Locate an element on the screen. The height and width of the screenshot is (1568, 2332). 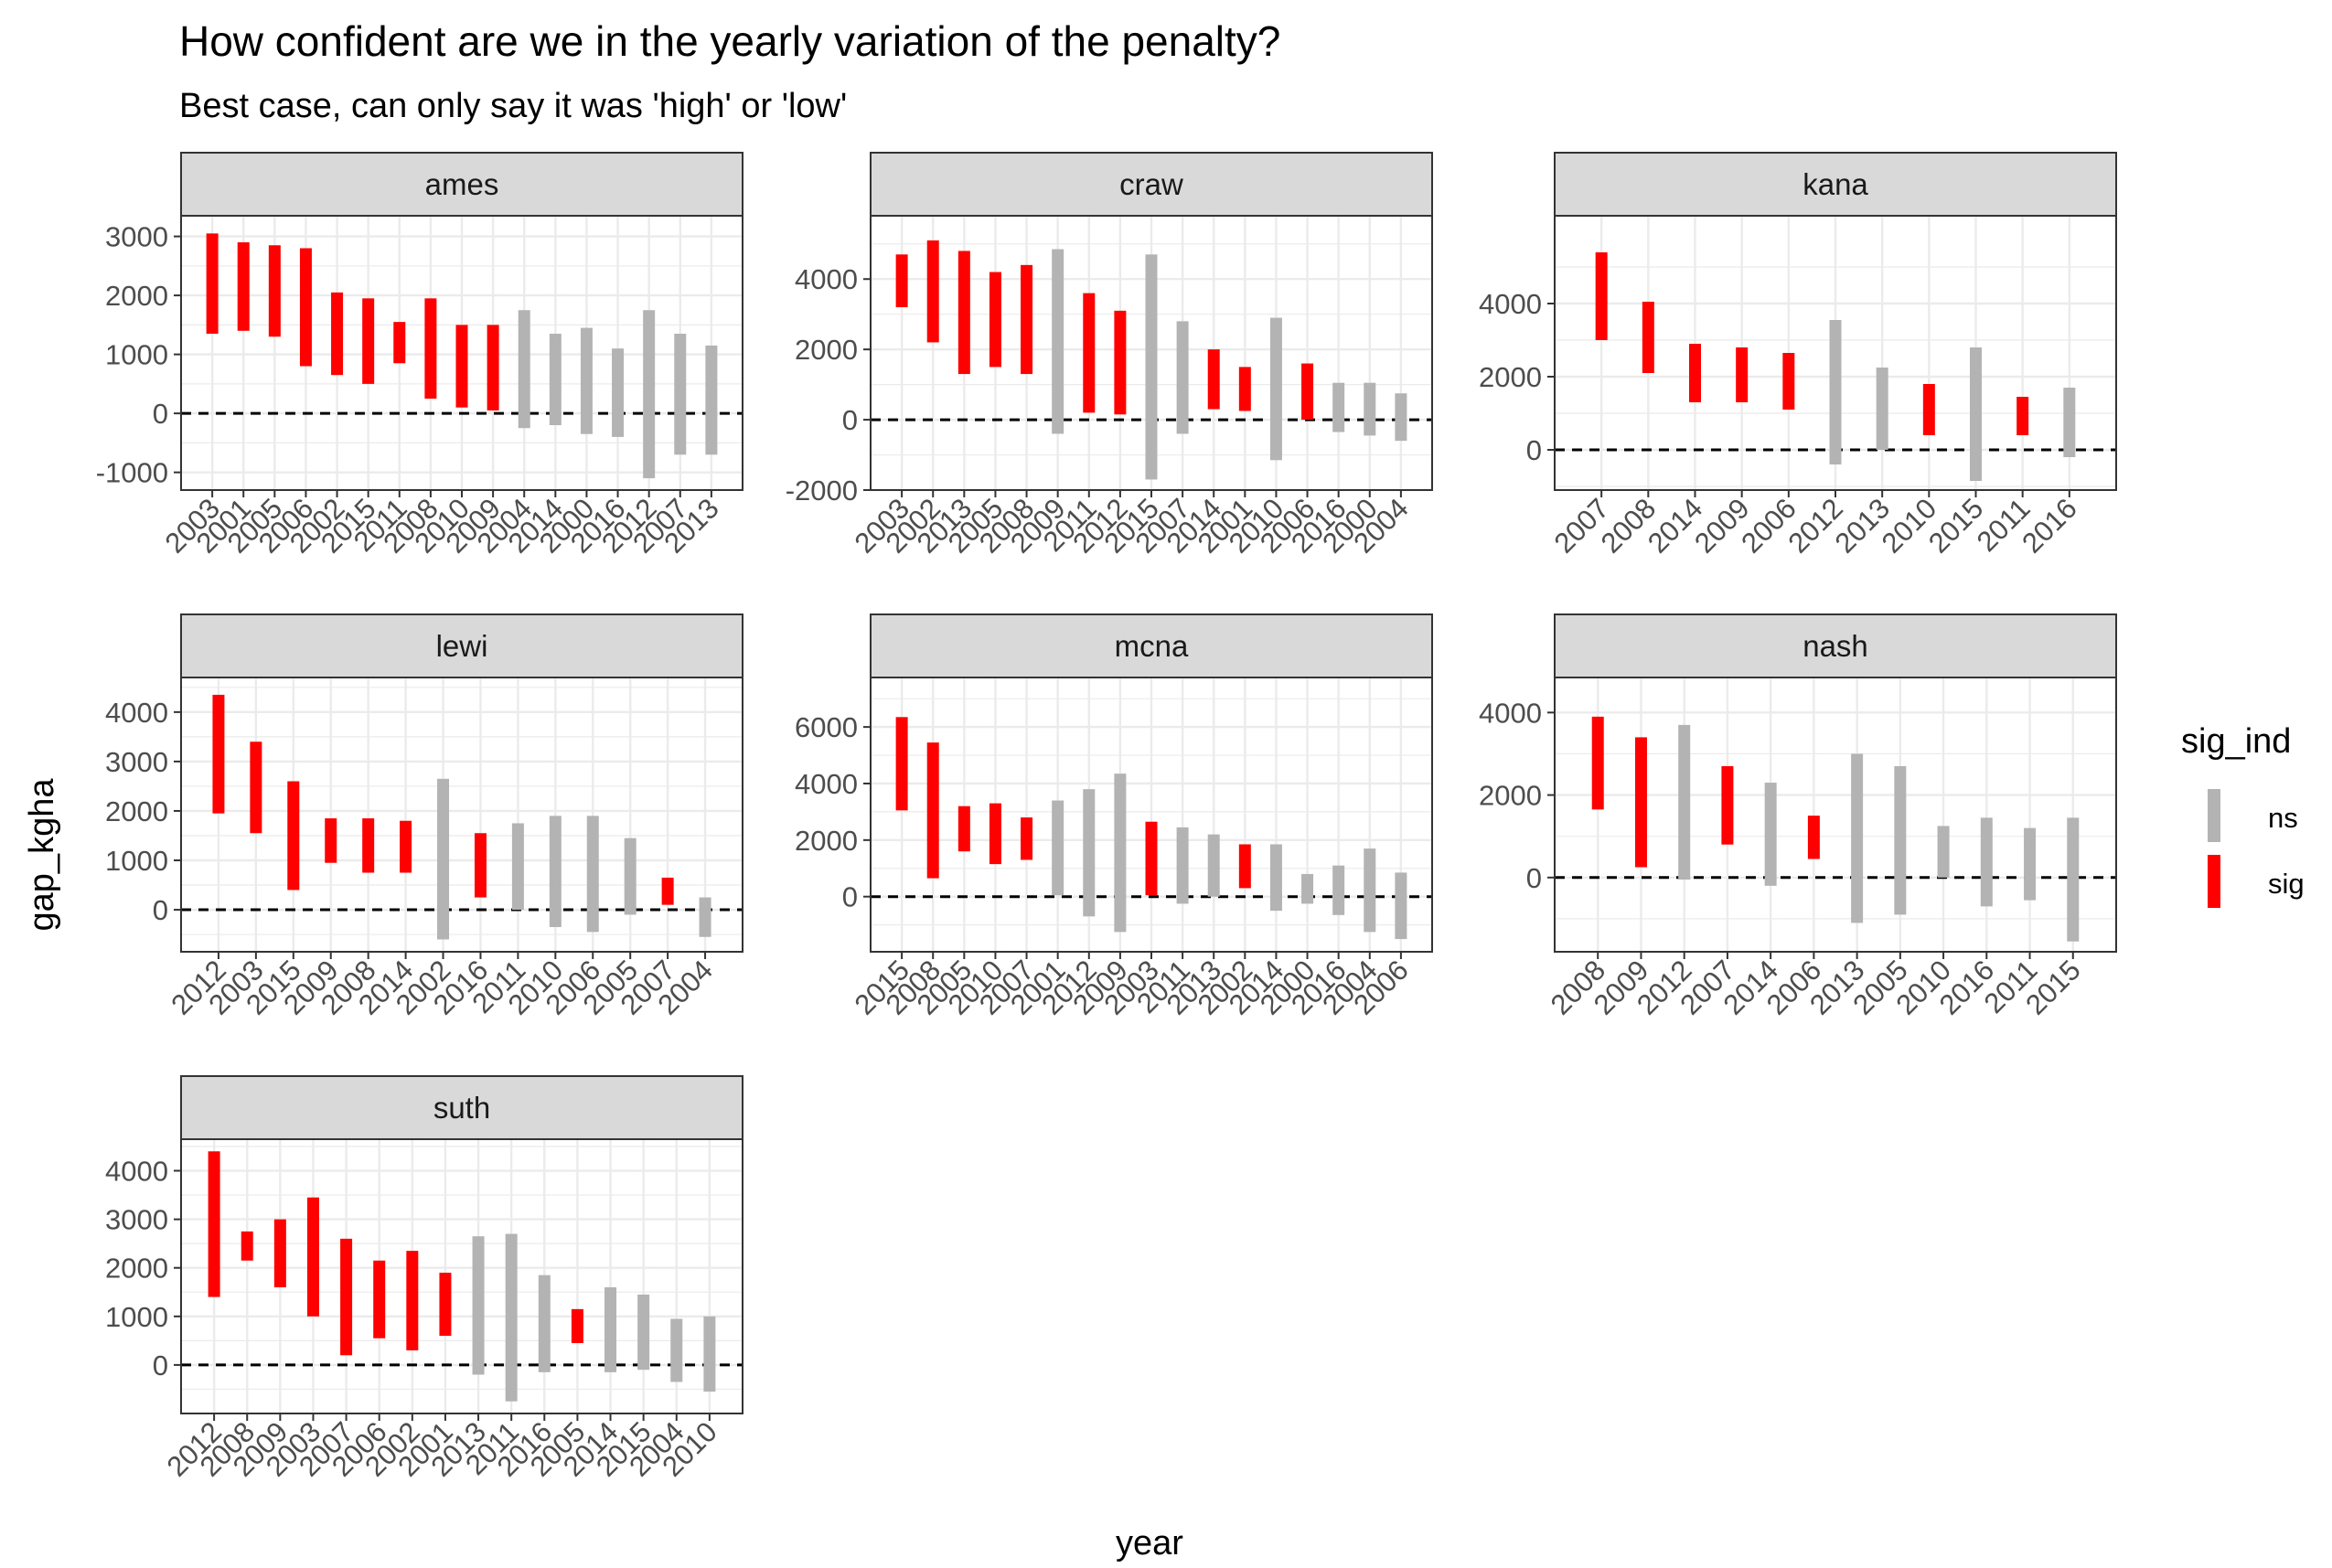
range-bar-lewi-2003 is located at coordinates (256, 787).